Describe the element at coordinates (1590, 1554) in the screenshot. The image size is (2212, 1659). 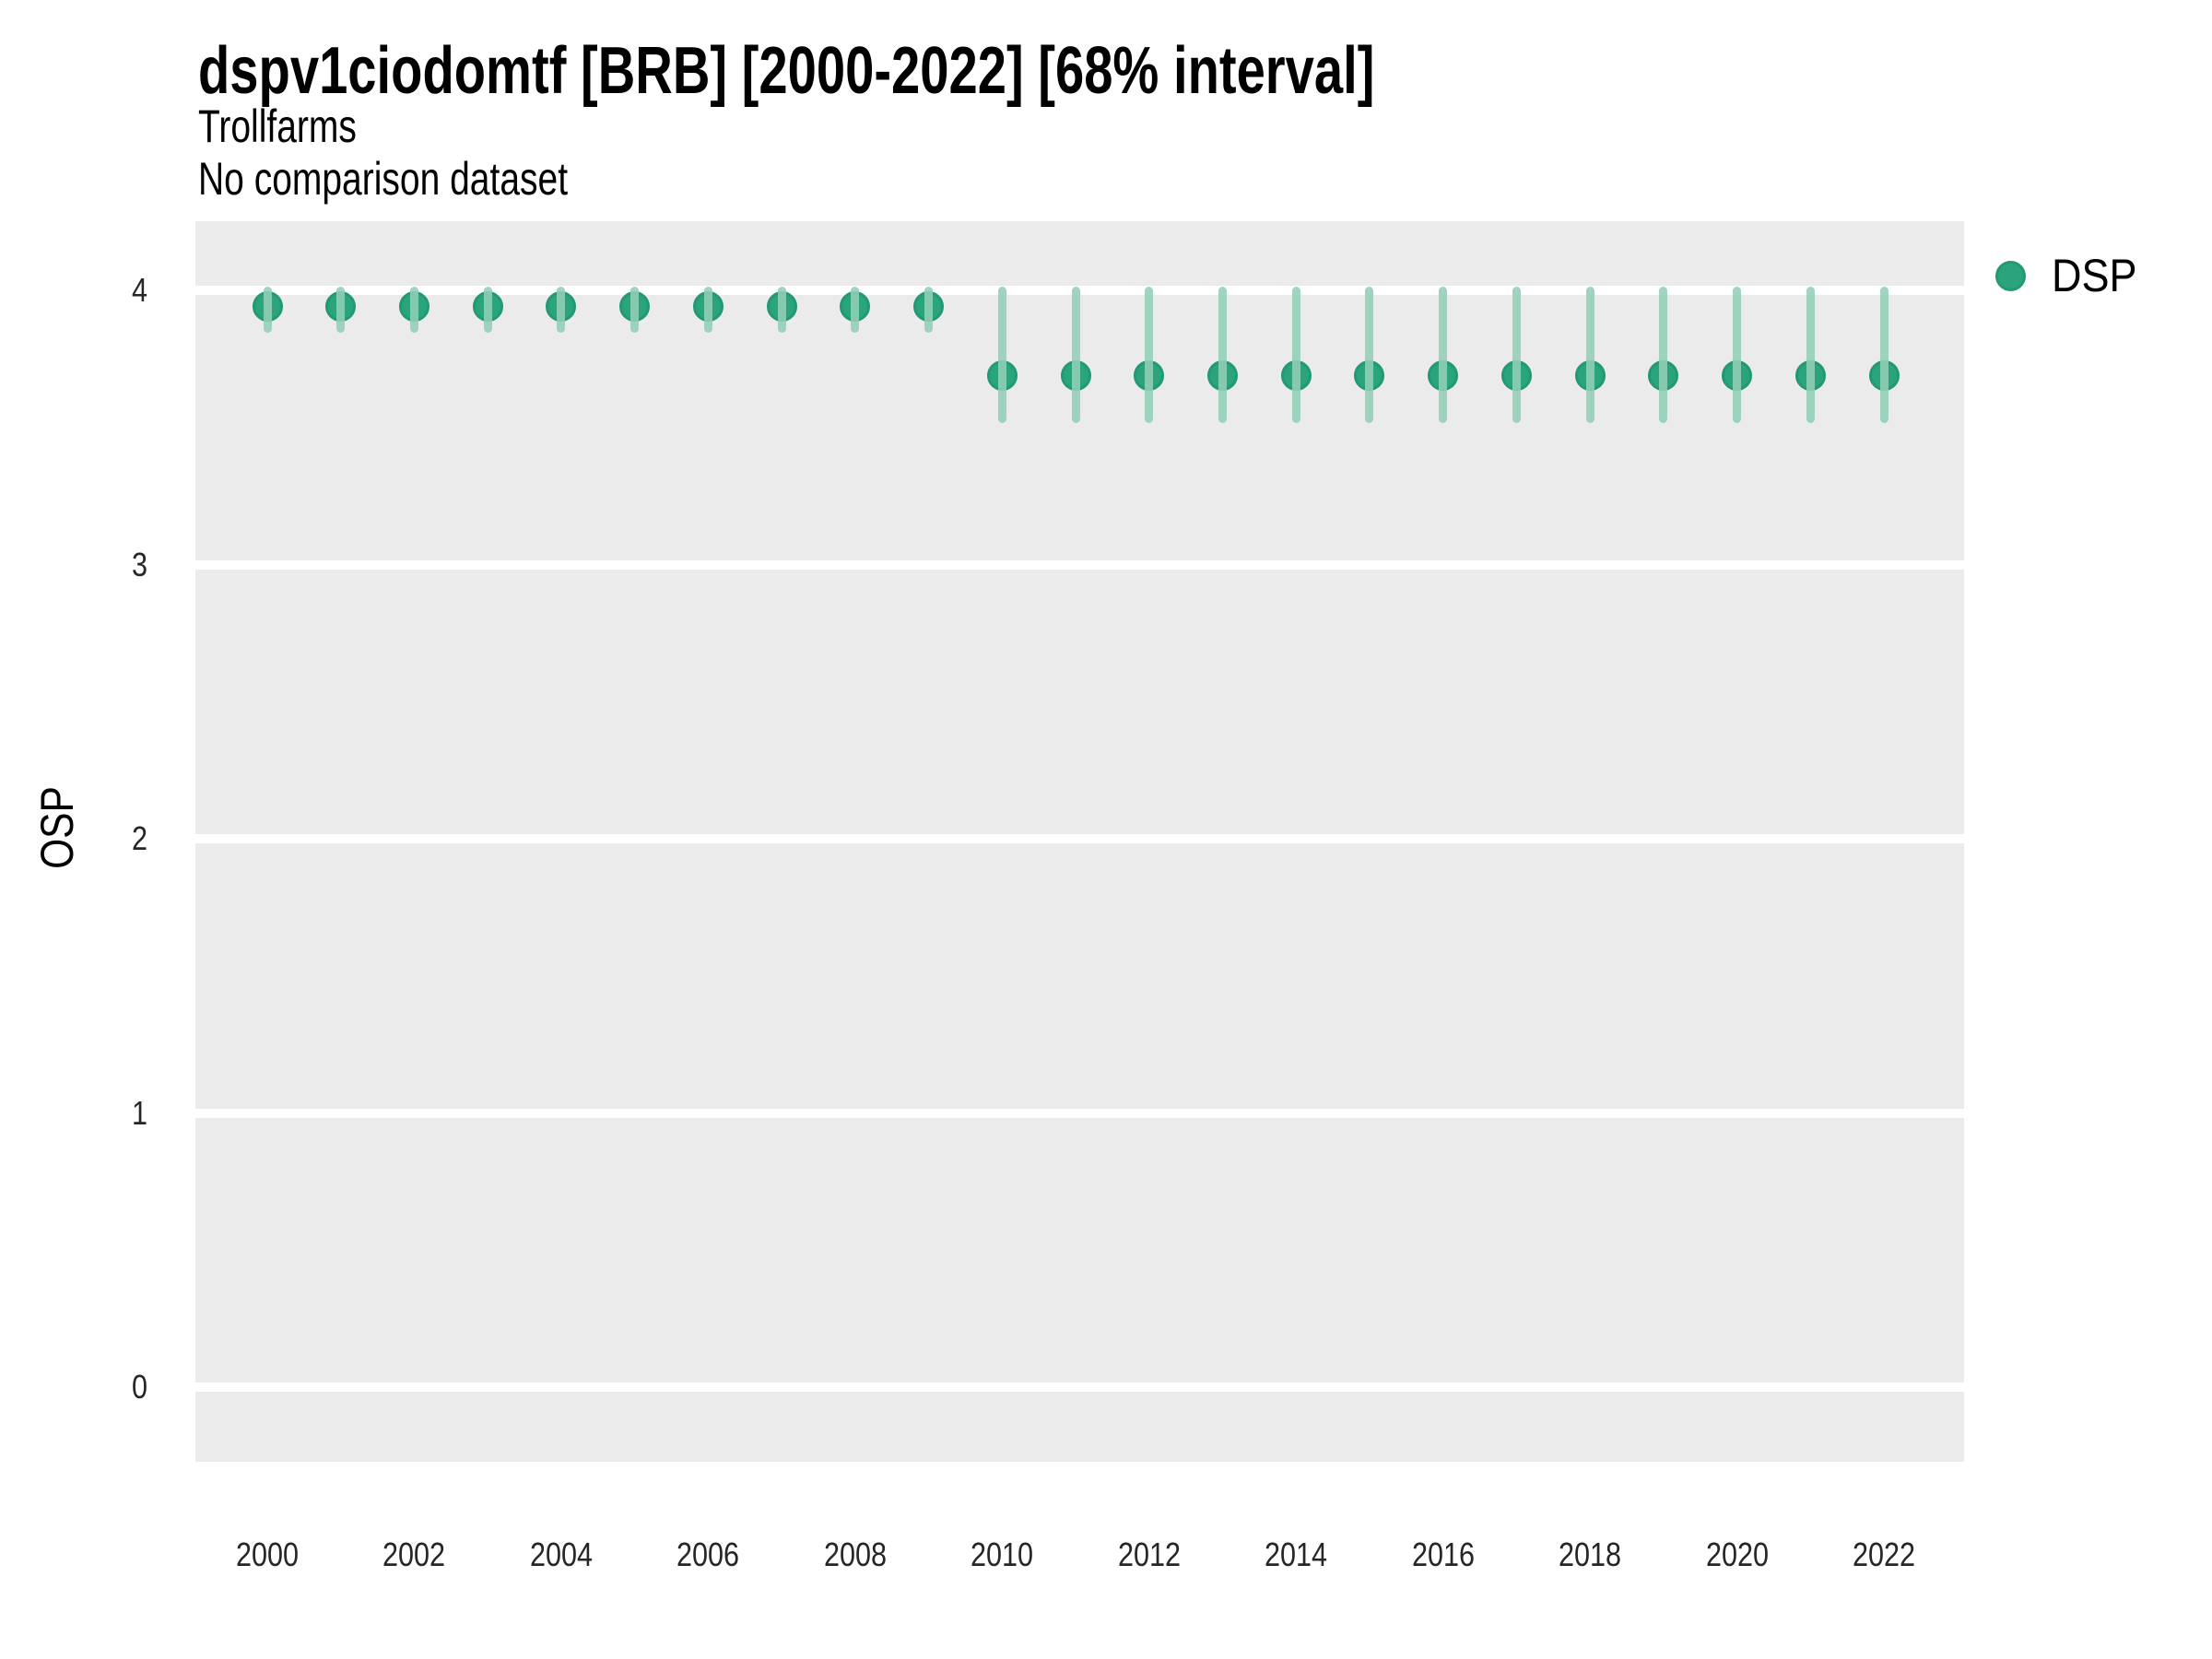
I see `x-tick-label: 2018` at that location.